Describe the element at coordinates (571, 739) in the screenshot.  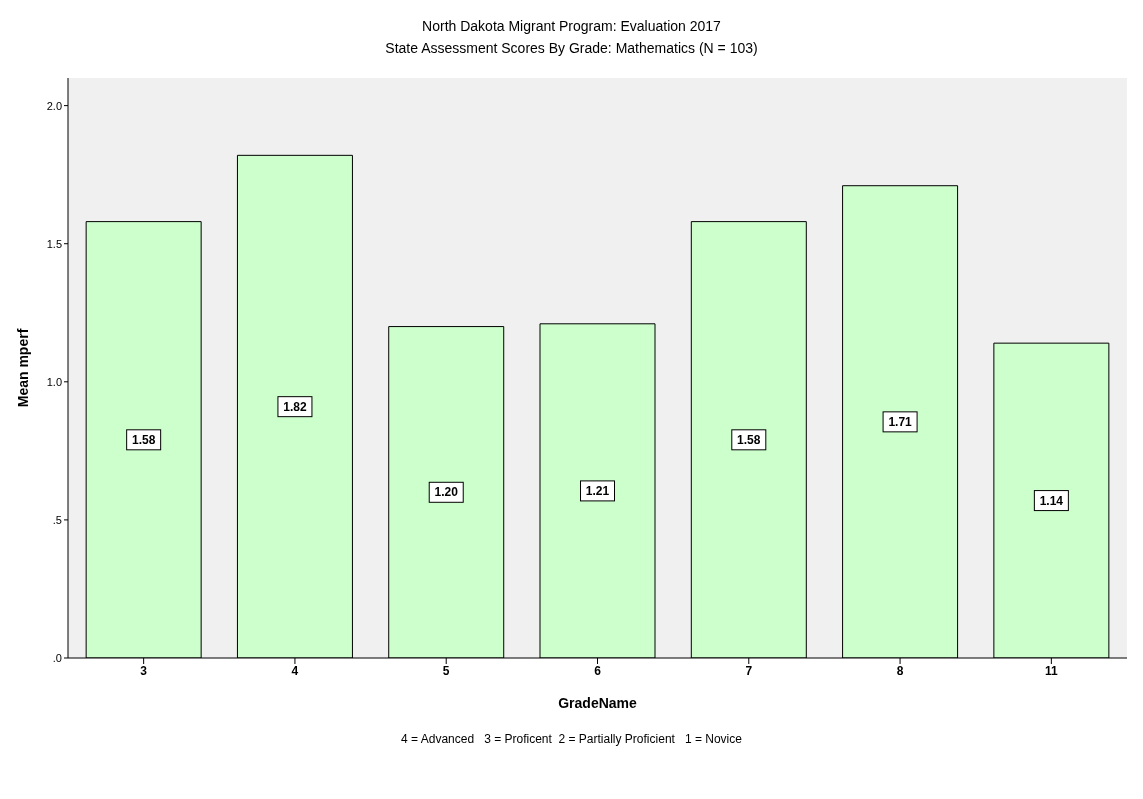
I see `text: 4 = Advanced 3 = Proficent 2 = Partially Proficient 1 = Novice` at that location.